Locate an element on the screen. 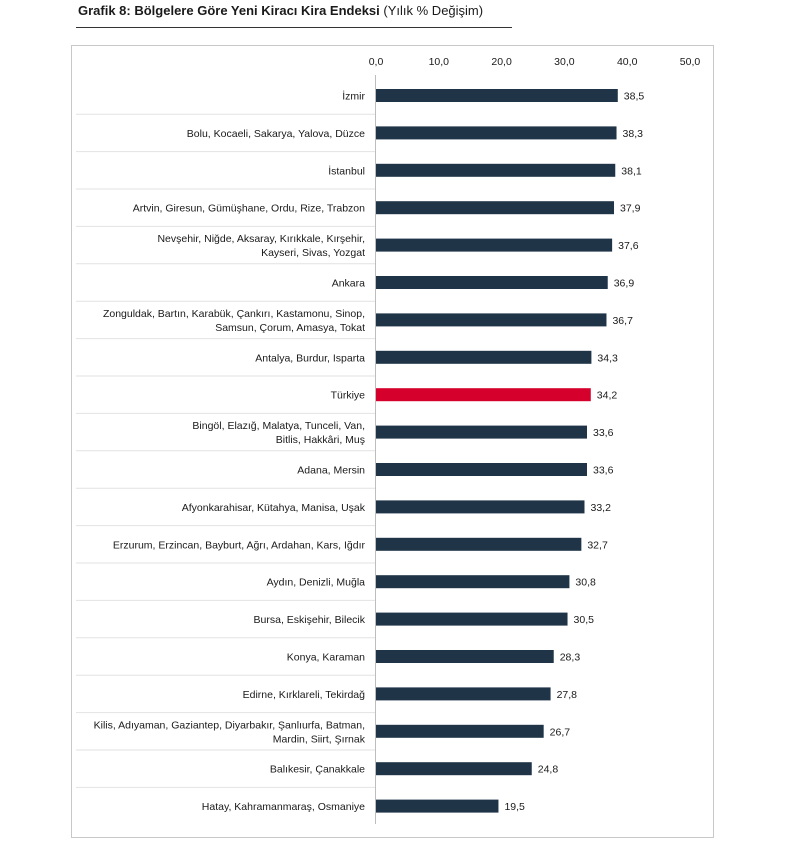 This screenshot has height=854, width=789. x-tick-label: 30,0 is located at coordinates (564, 62).